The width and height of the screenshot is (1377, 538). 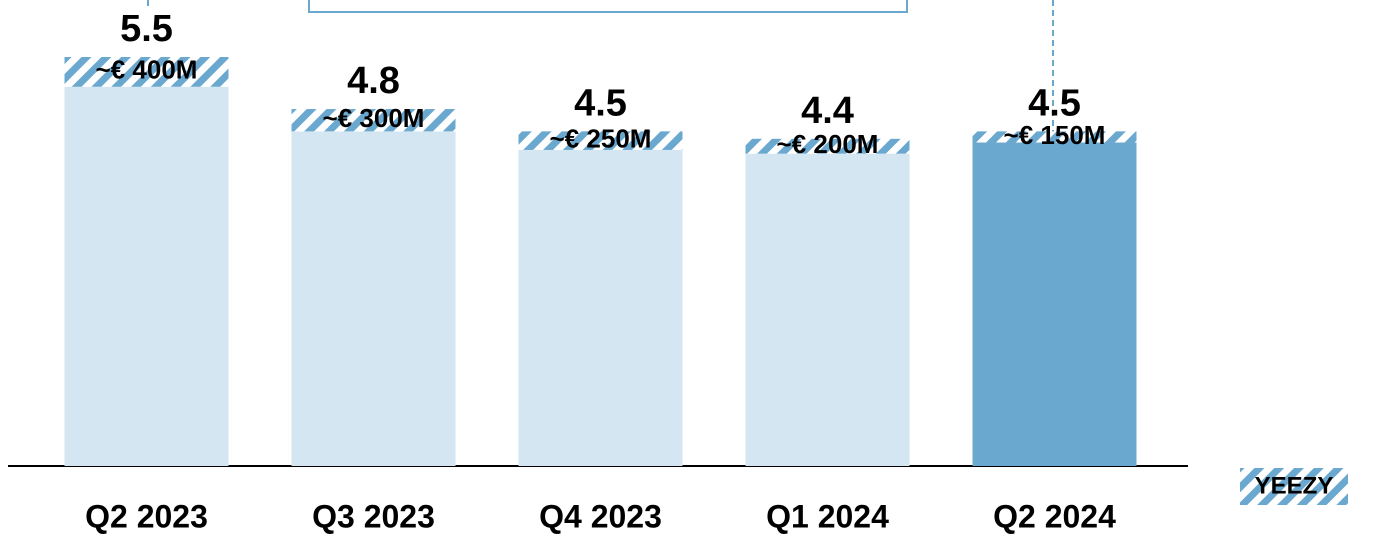 I want to click on total-label: 4.4, so click(x=827, y=111).